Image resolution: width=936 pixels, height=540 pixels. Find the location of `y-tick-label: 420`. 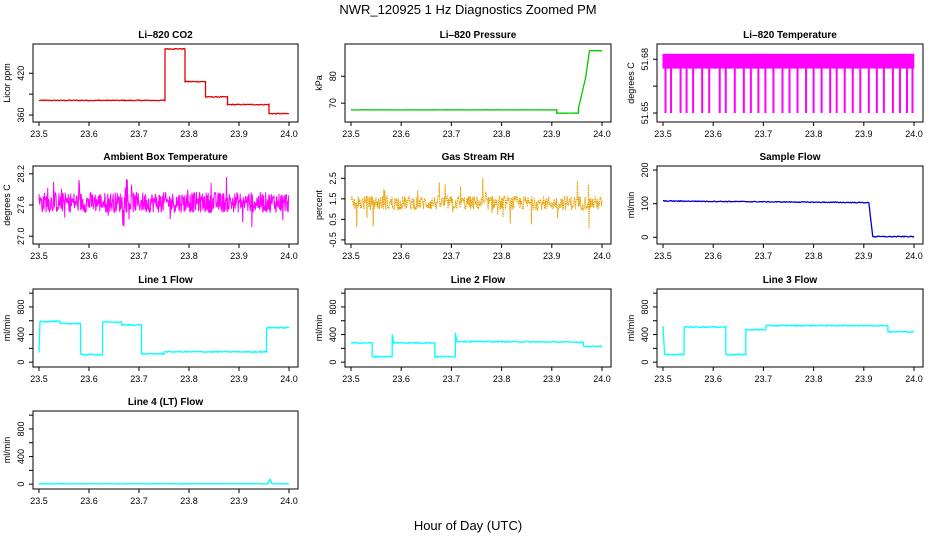

y-tick-label: 420 is located at coordinates (21, 73).